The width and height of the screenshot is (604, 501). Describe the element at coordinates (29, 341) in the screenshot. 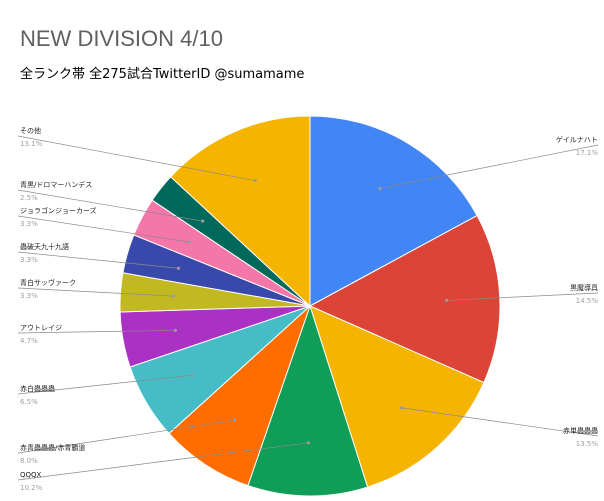

I see `slice-percentage: 4.7%` at that location.